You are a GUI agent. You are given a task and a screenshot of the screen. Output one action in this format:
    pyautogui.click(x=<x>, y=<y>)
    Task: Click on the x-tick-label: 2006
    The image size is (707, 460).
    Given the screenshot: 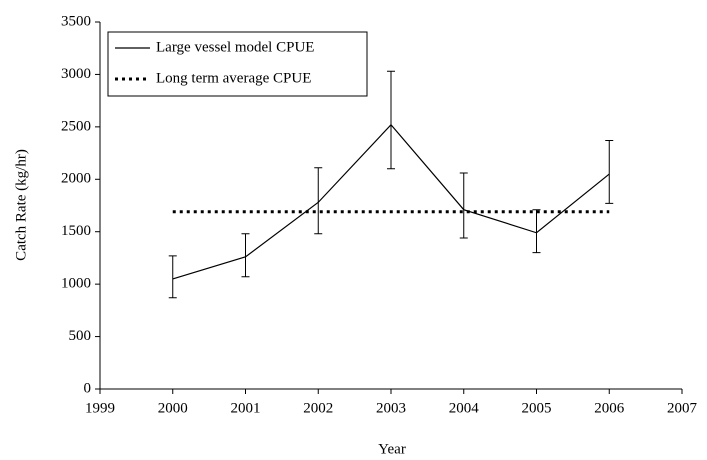 What is the action you would take?
    pyautogui.click(x=609, y=408)
    